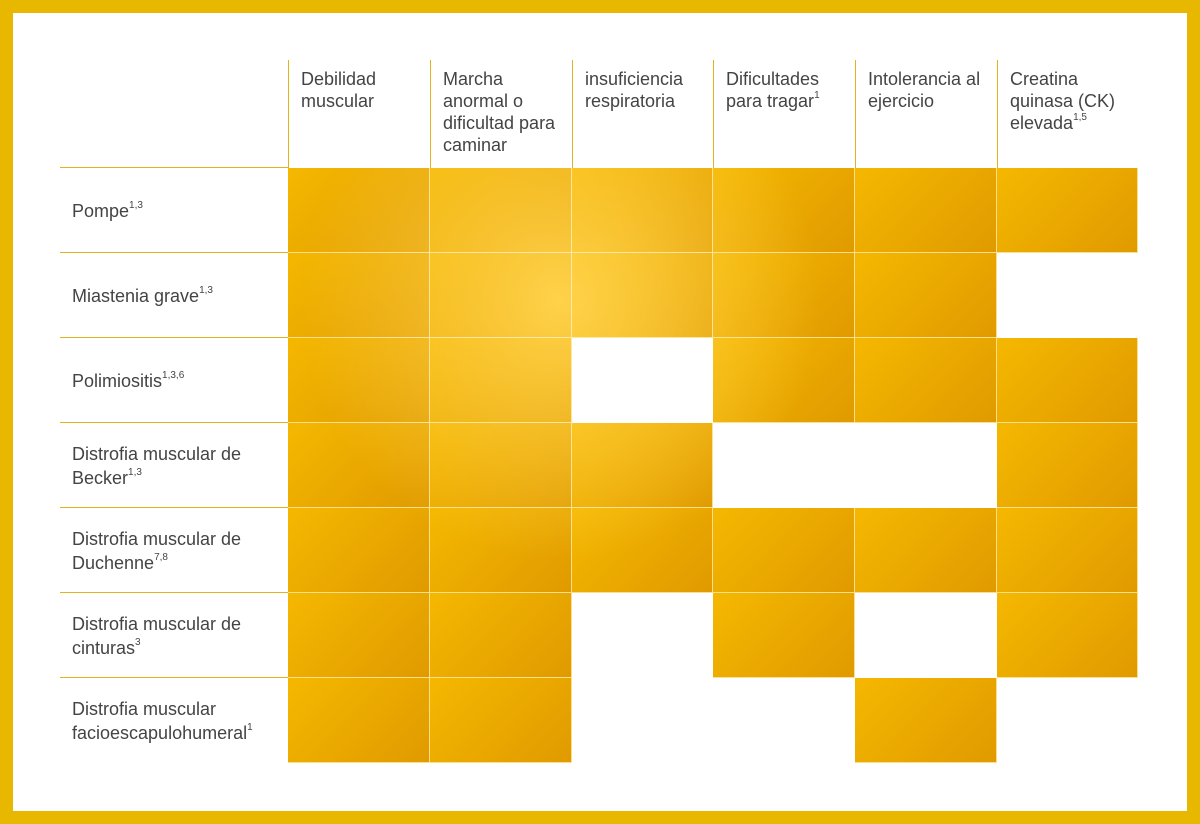 The width and height of the screenshot is (1200, 824). I want to click on row-label-text-wrap: Pompe1,3, so click(107, 211).